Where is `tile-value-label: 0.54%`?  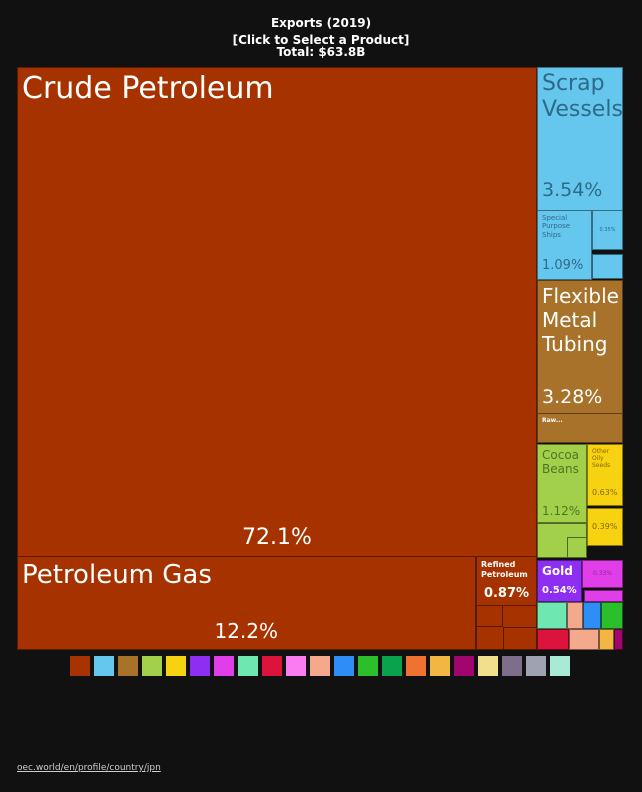
tile-value-label: 0.54% is located at coordinates (559, 591).